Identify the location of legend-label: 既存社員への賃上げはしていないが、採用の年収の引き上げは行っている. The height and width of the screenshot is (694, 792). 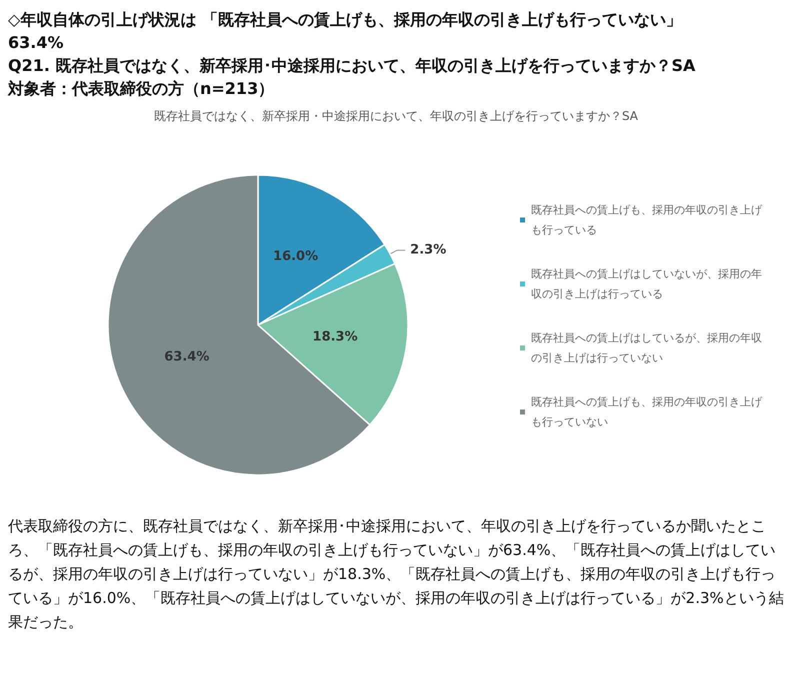
(646, 284).